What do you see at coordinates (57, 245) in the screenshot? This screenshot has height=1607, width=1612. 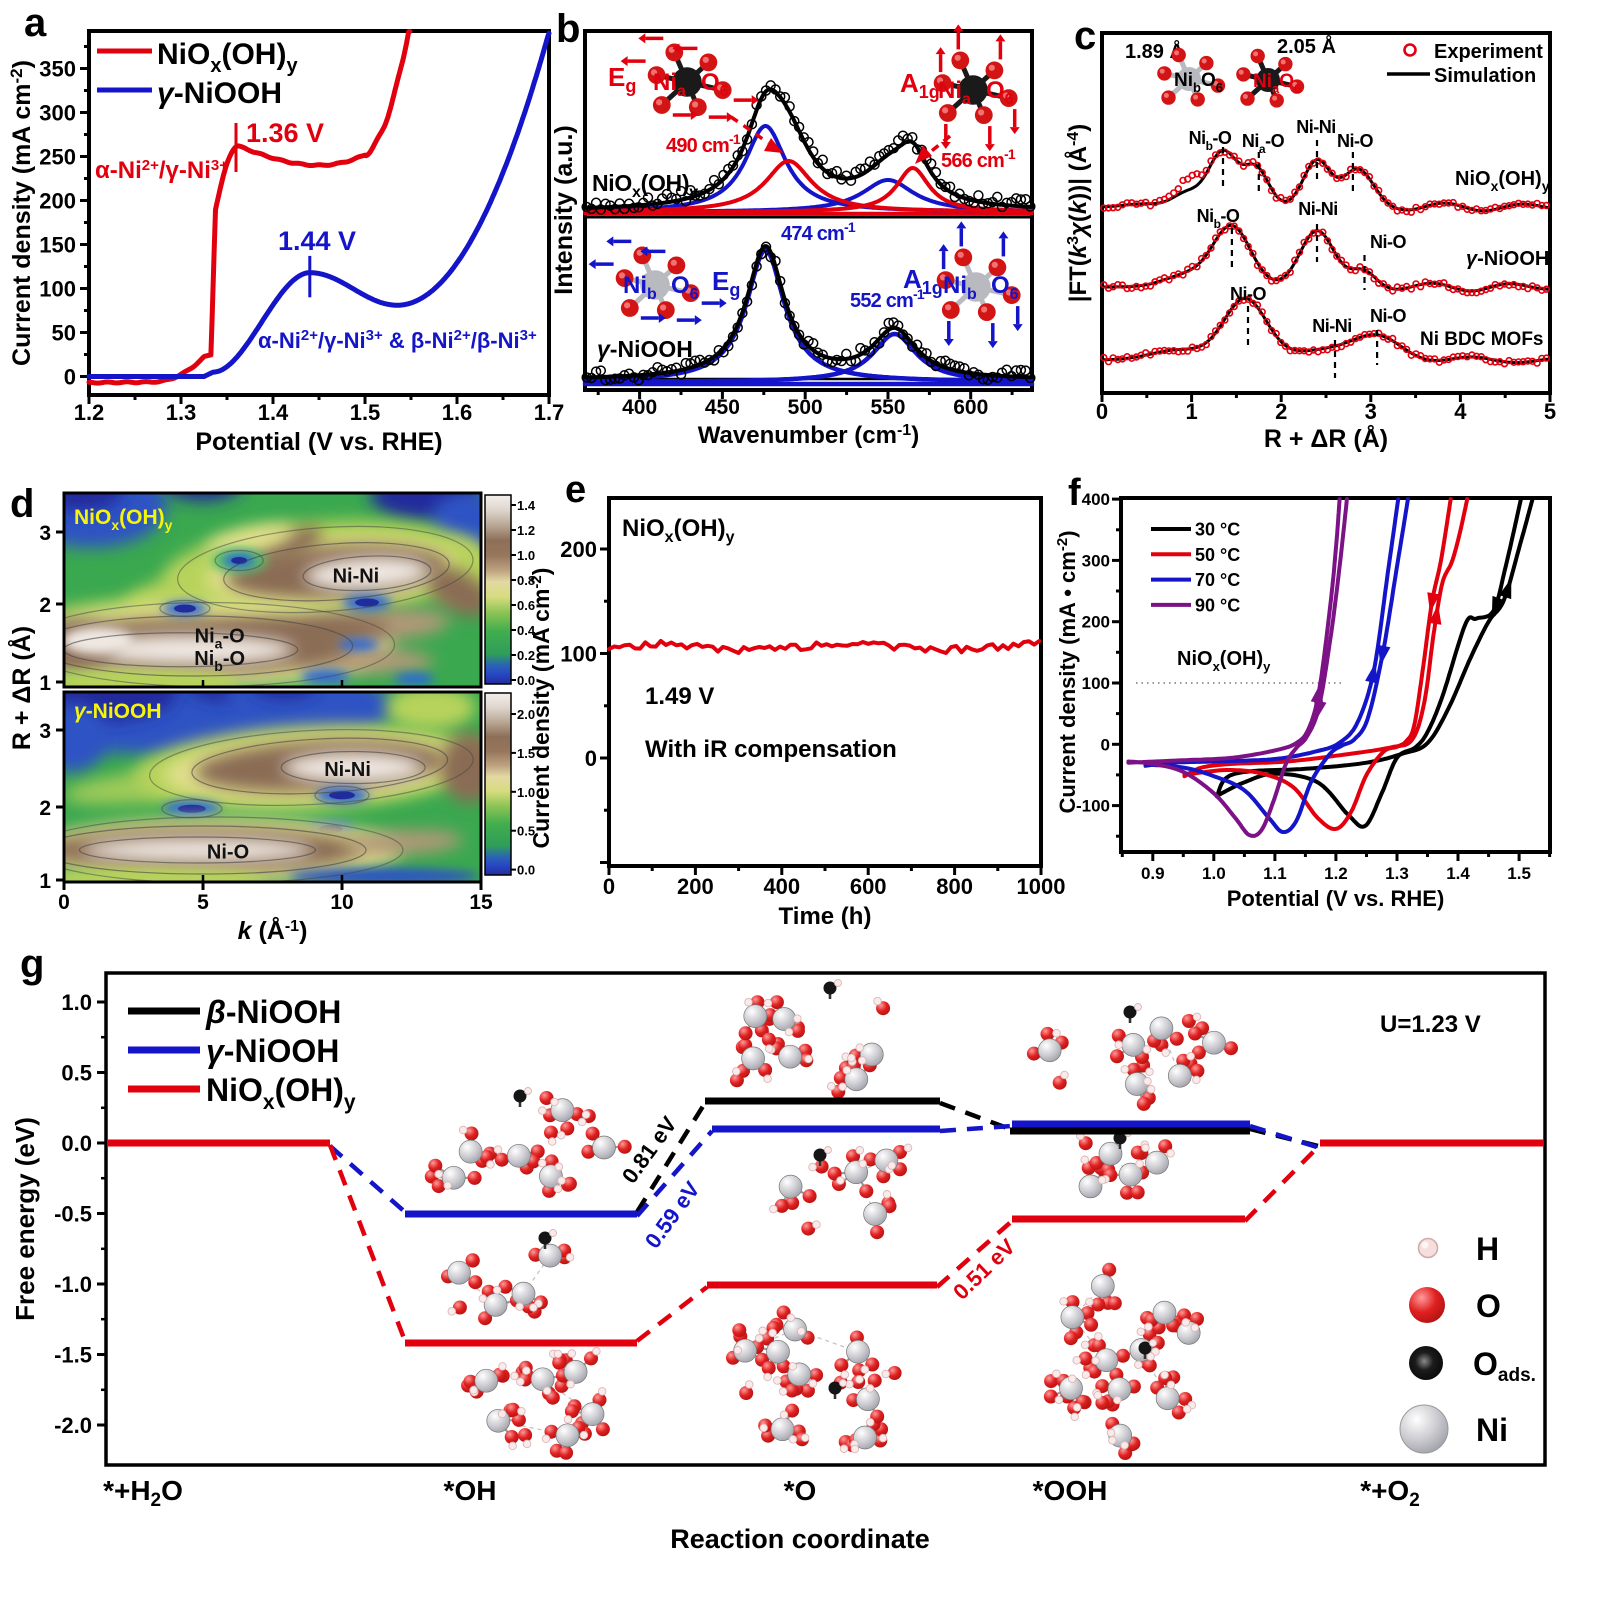 I see `svg-text: 150` at bounding box center [57, 245].